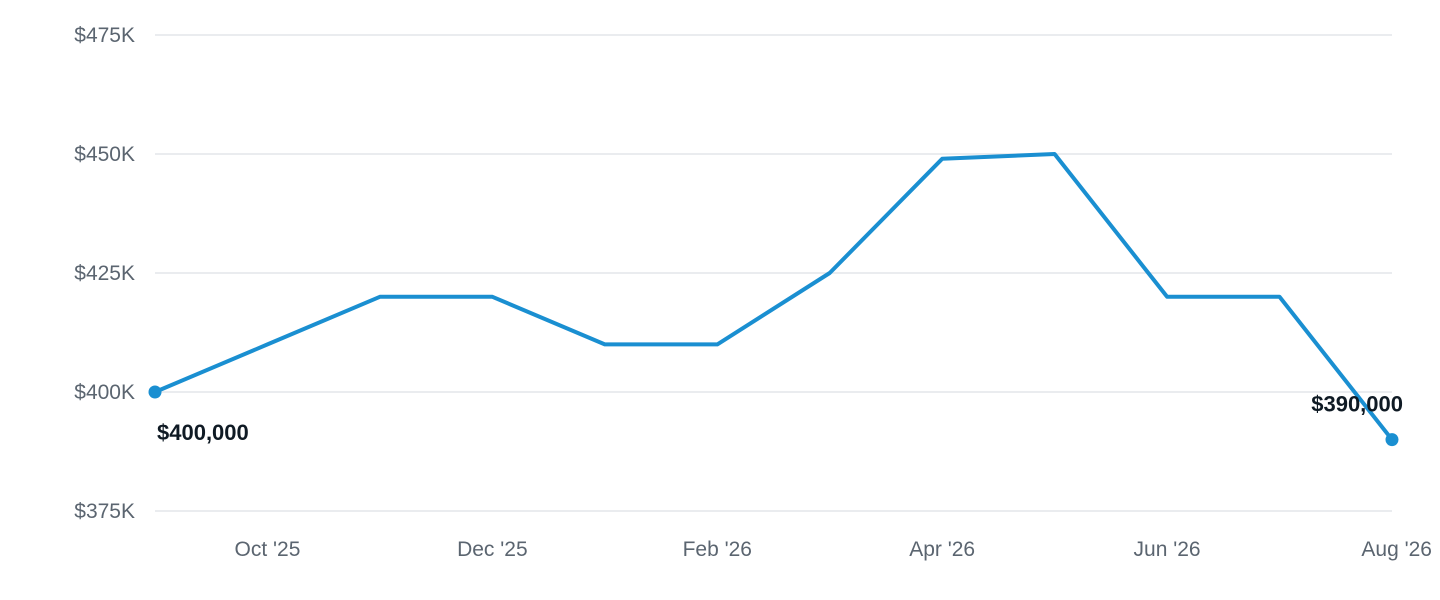 This screenshot has height=600, width=1440. What do you see at coordinates (1396, 549) in the screenshot?
I see `x-tick-label: Aug '26` at bounding box center [1396, 549].